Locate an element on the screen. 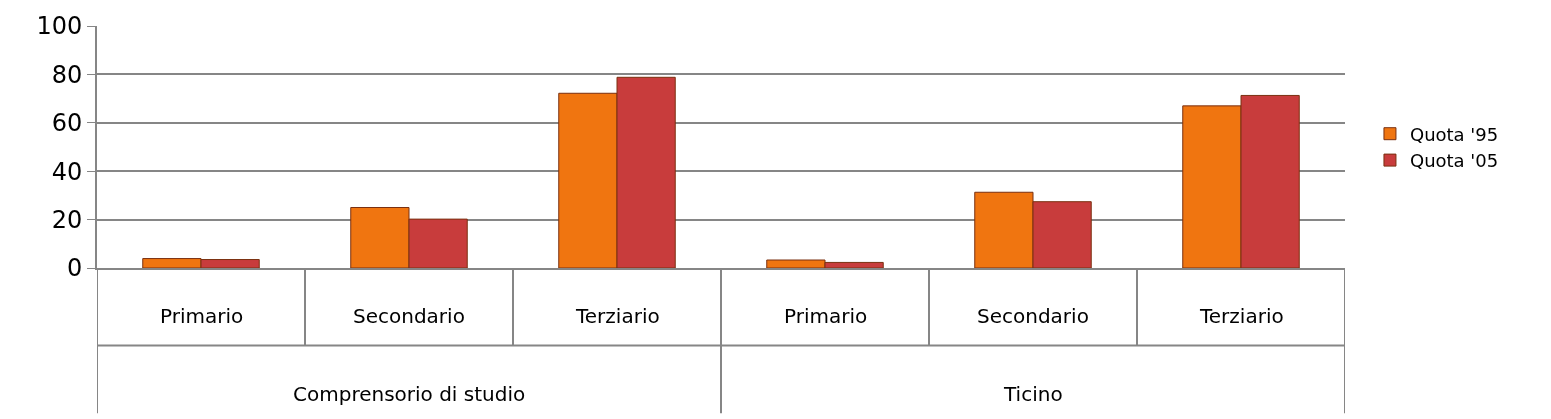 This screenshot has width=1551, height=419. y-tick-label: 0 is located at coordinates (74, 268).